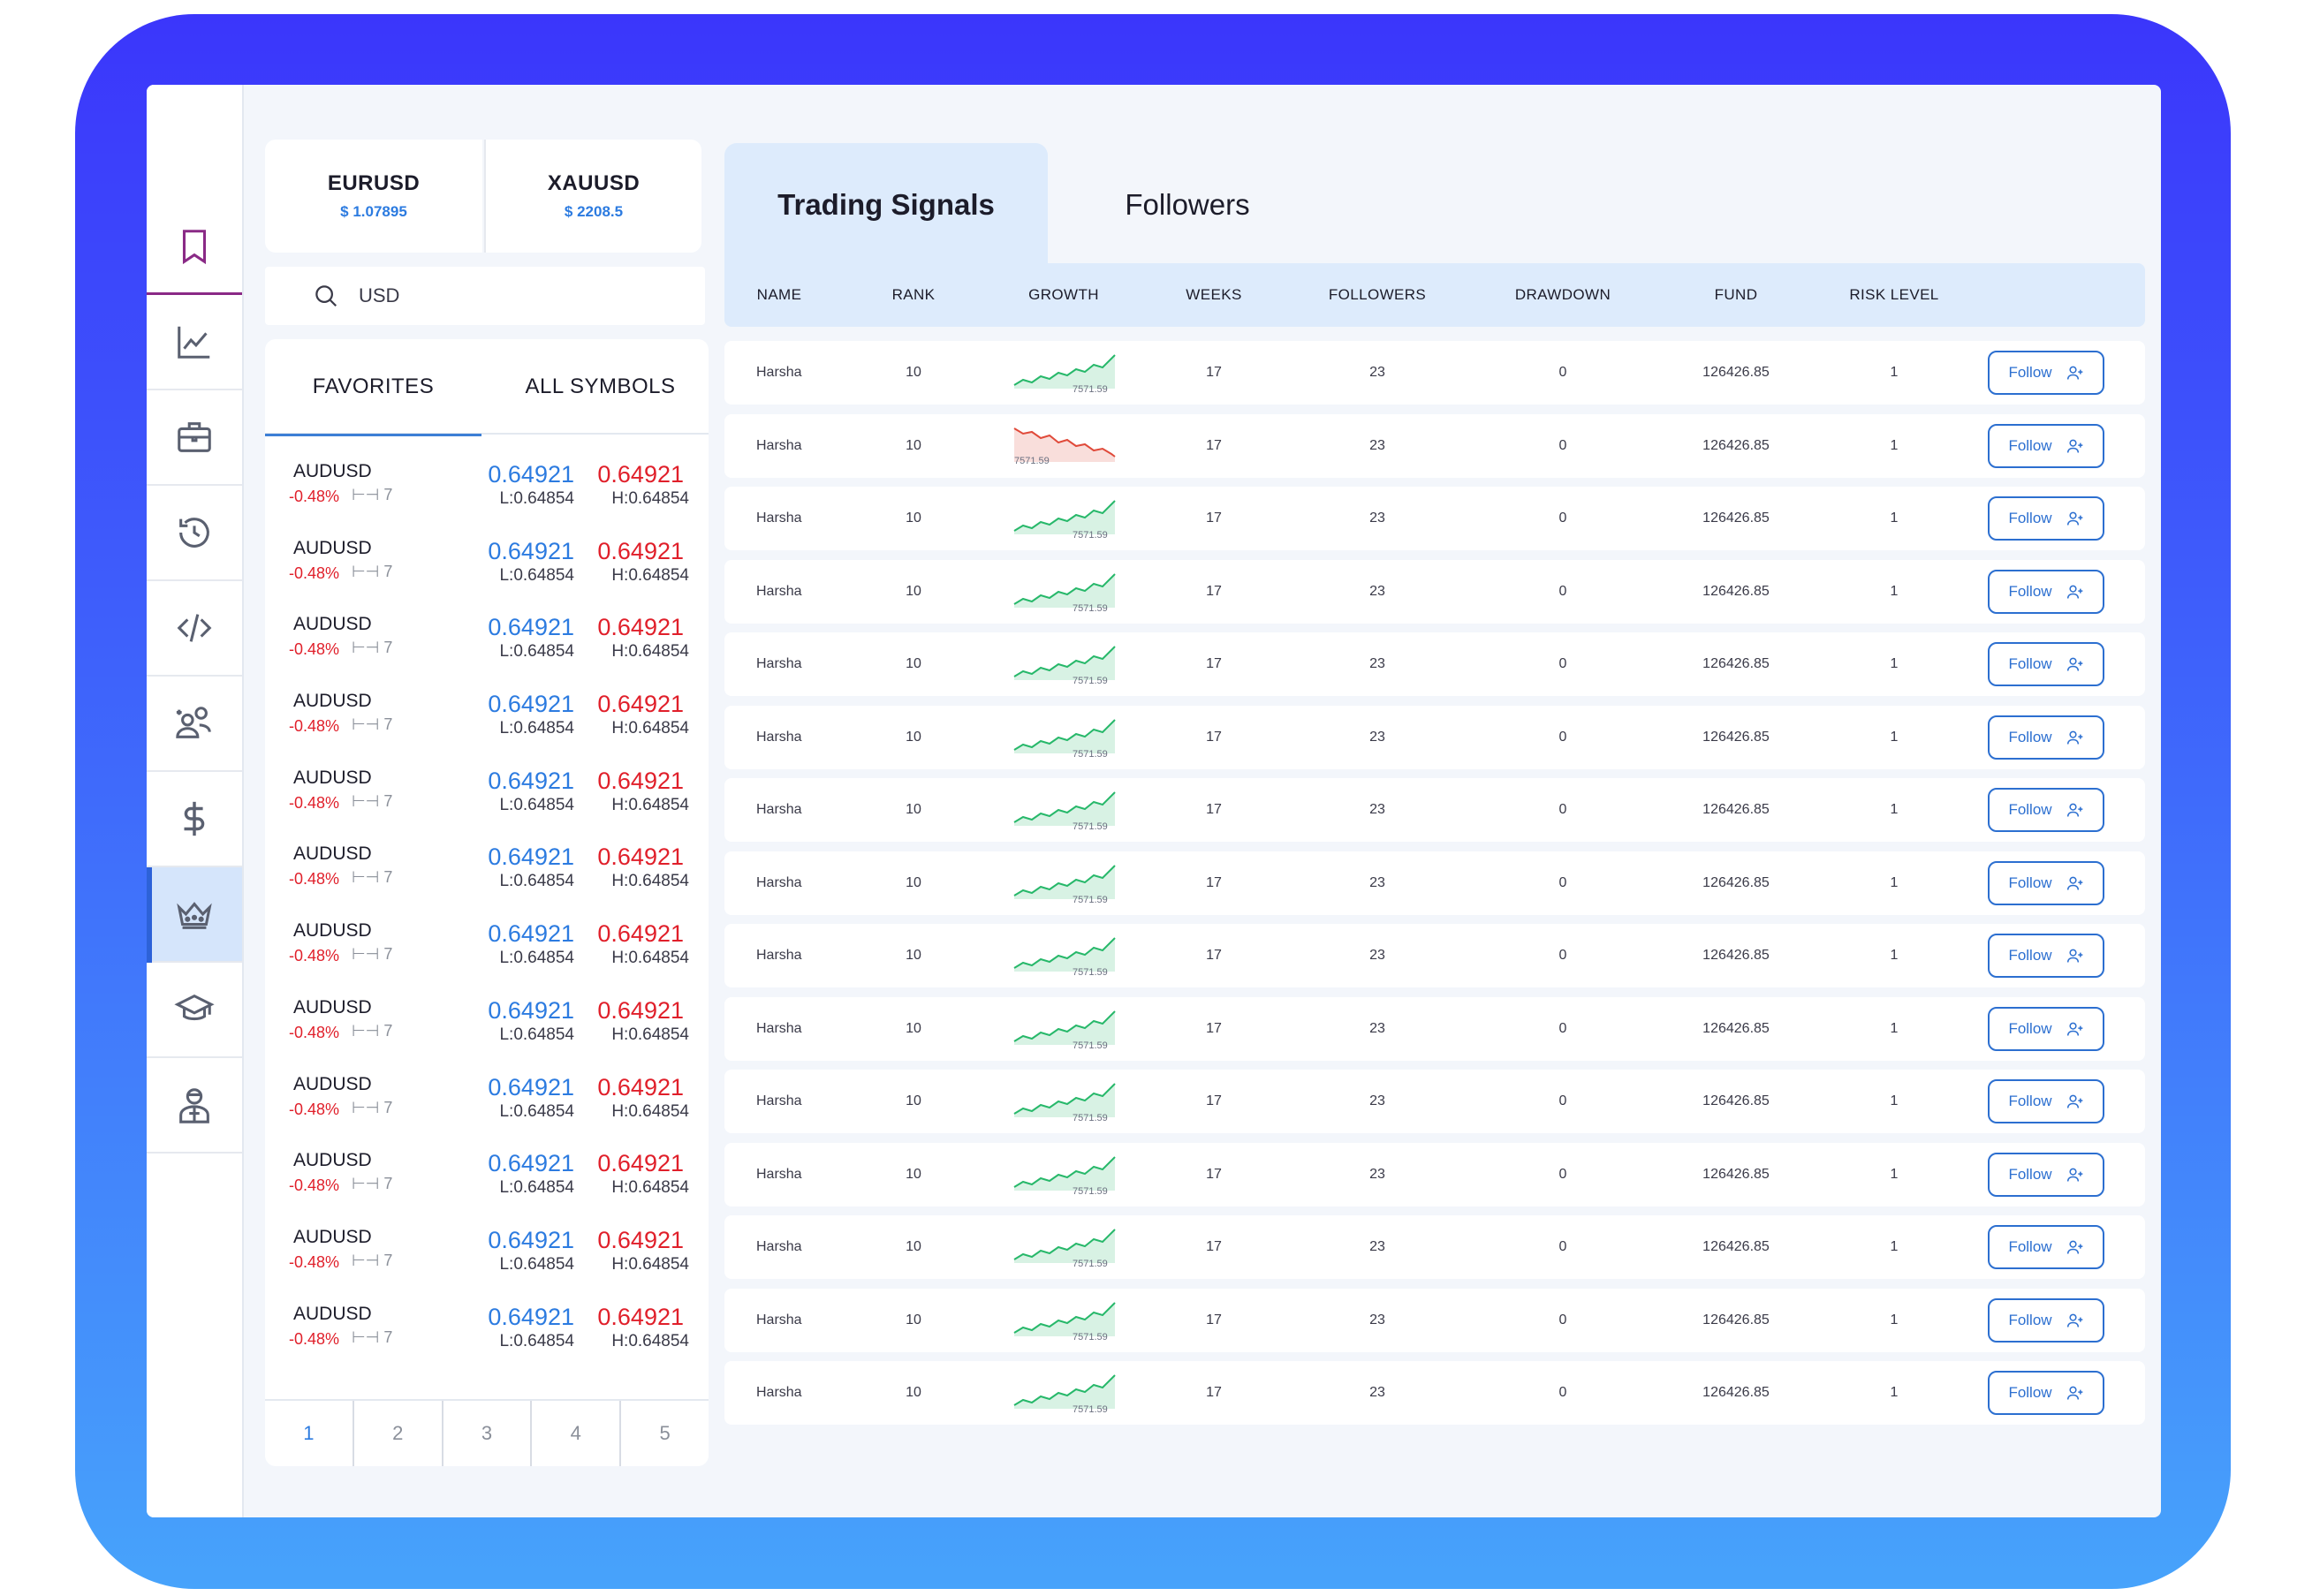  I want to click on ticker-card-xauusd: XAUUSD $ 2208.5, so click(592, 196).